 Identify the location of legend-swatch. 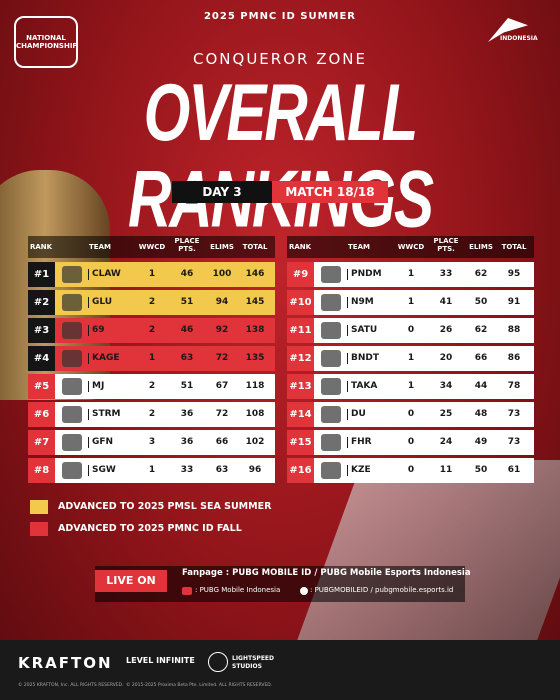
(39, 529).